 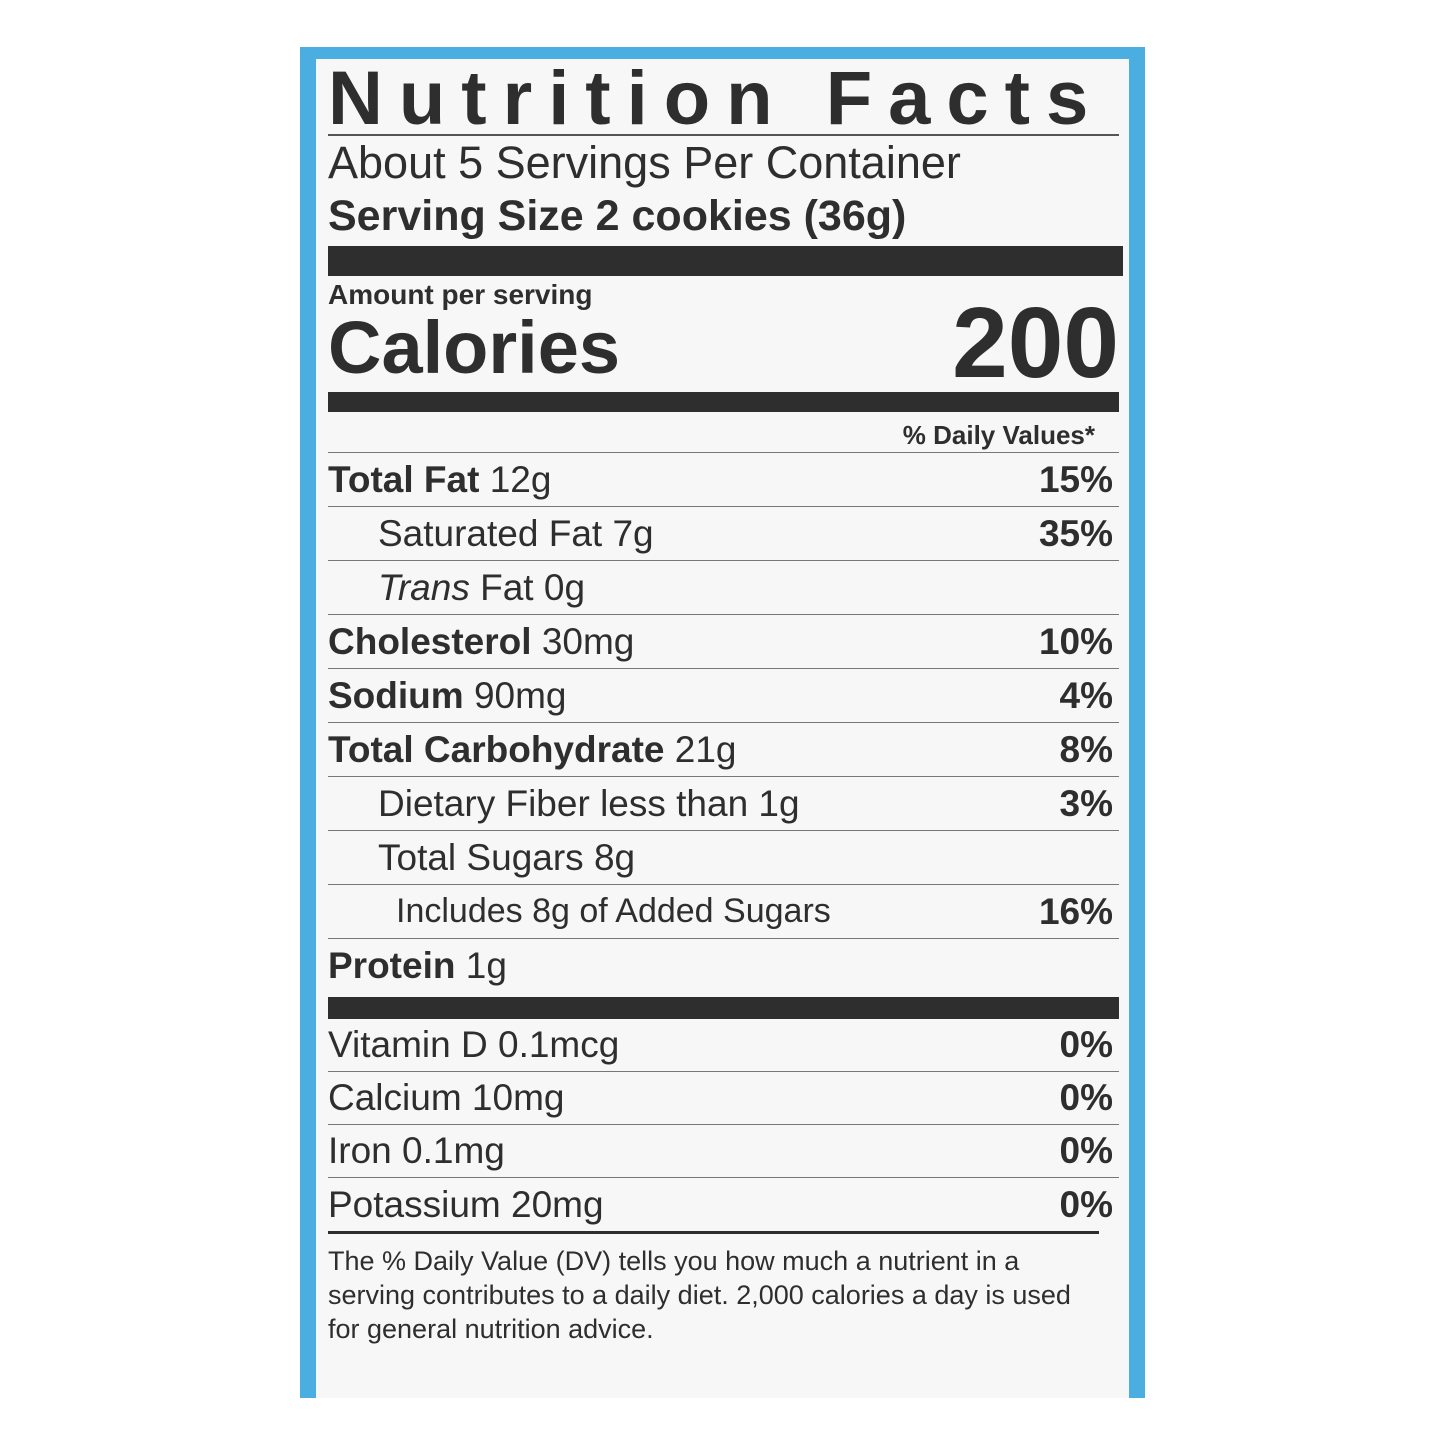 I want to click on vitamin-label: Vitamin D 0.1mcg, so click(x=474, y=1044).